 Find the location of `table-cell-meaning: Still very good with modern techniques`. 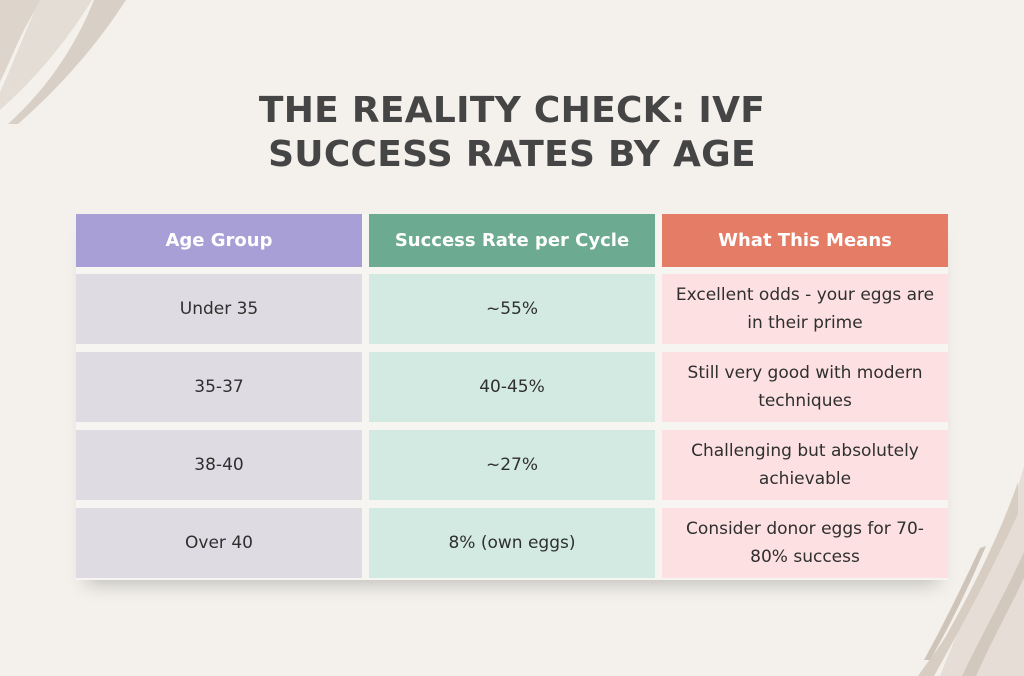

table-cell-meaning: Still very good with modern techniques is located at coordinates (805, 387).